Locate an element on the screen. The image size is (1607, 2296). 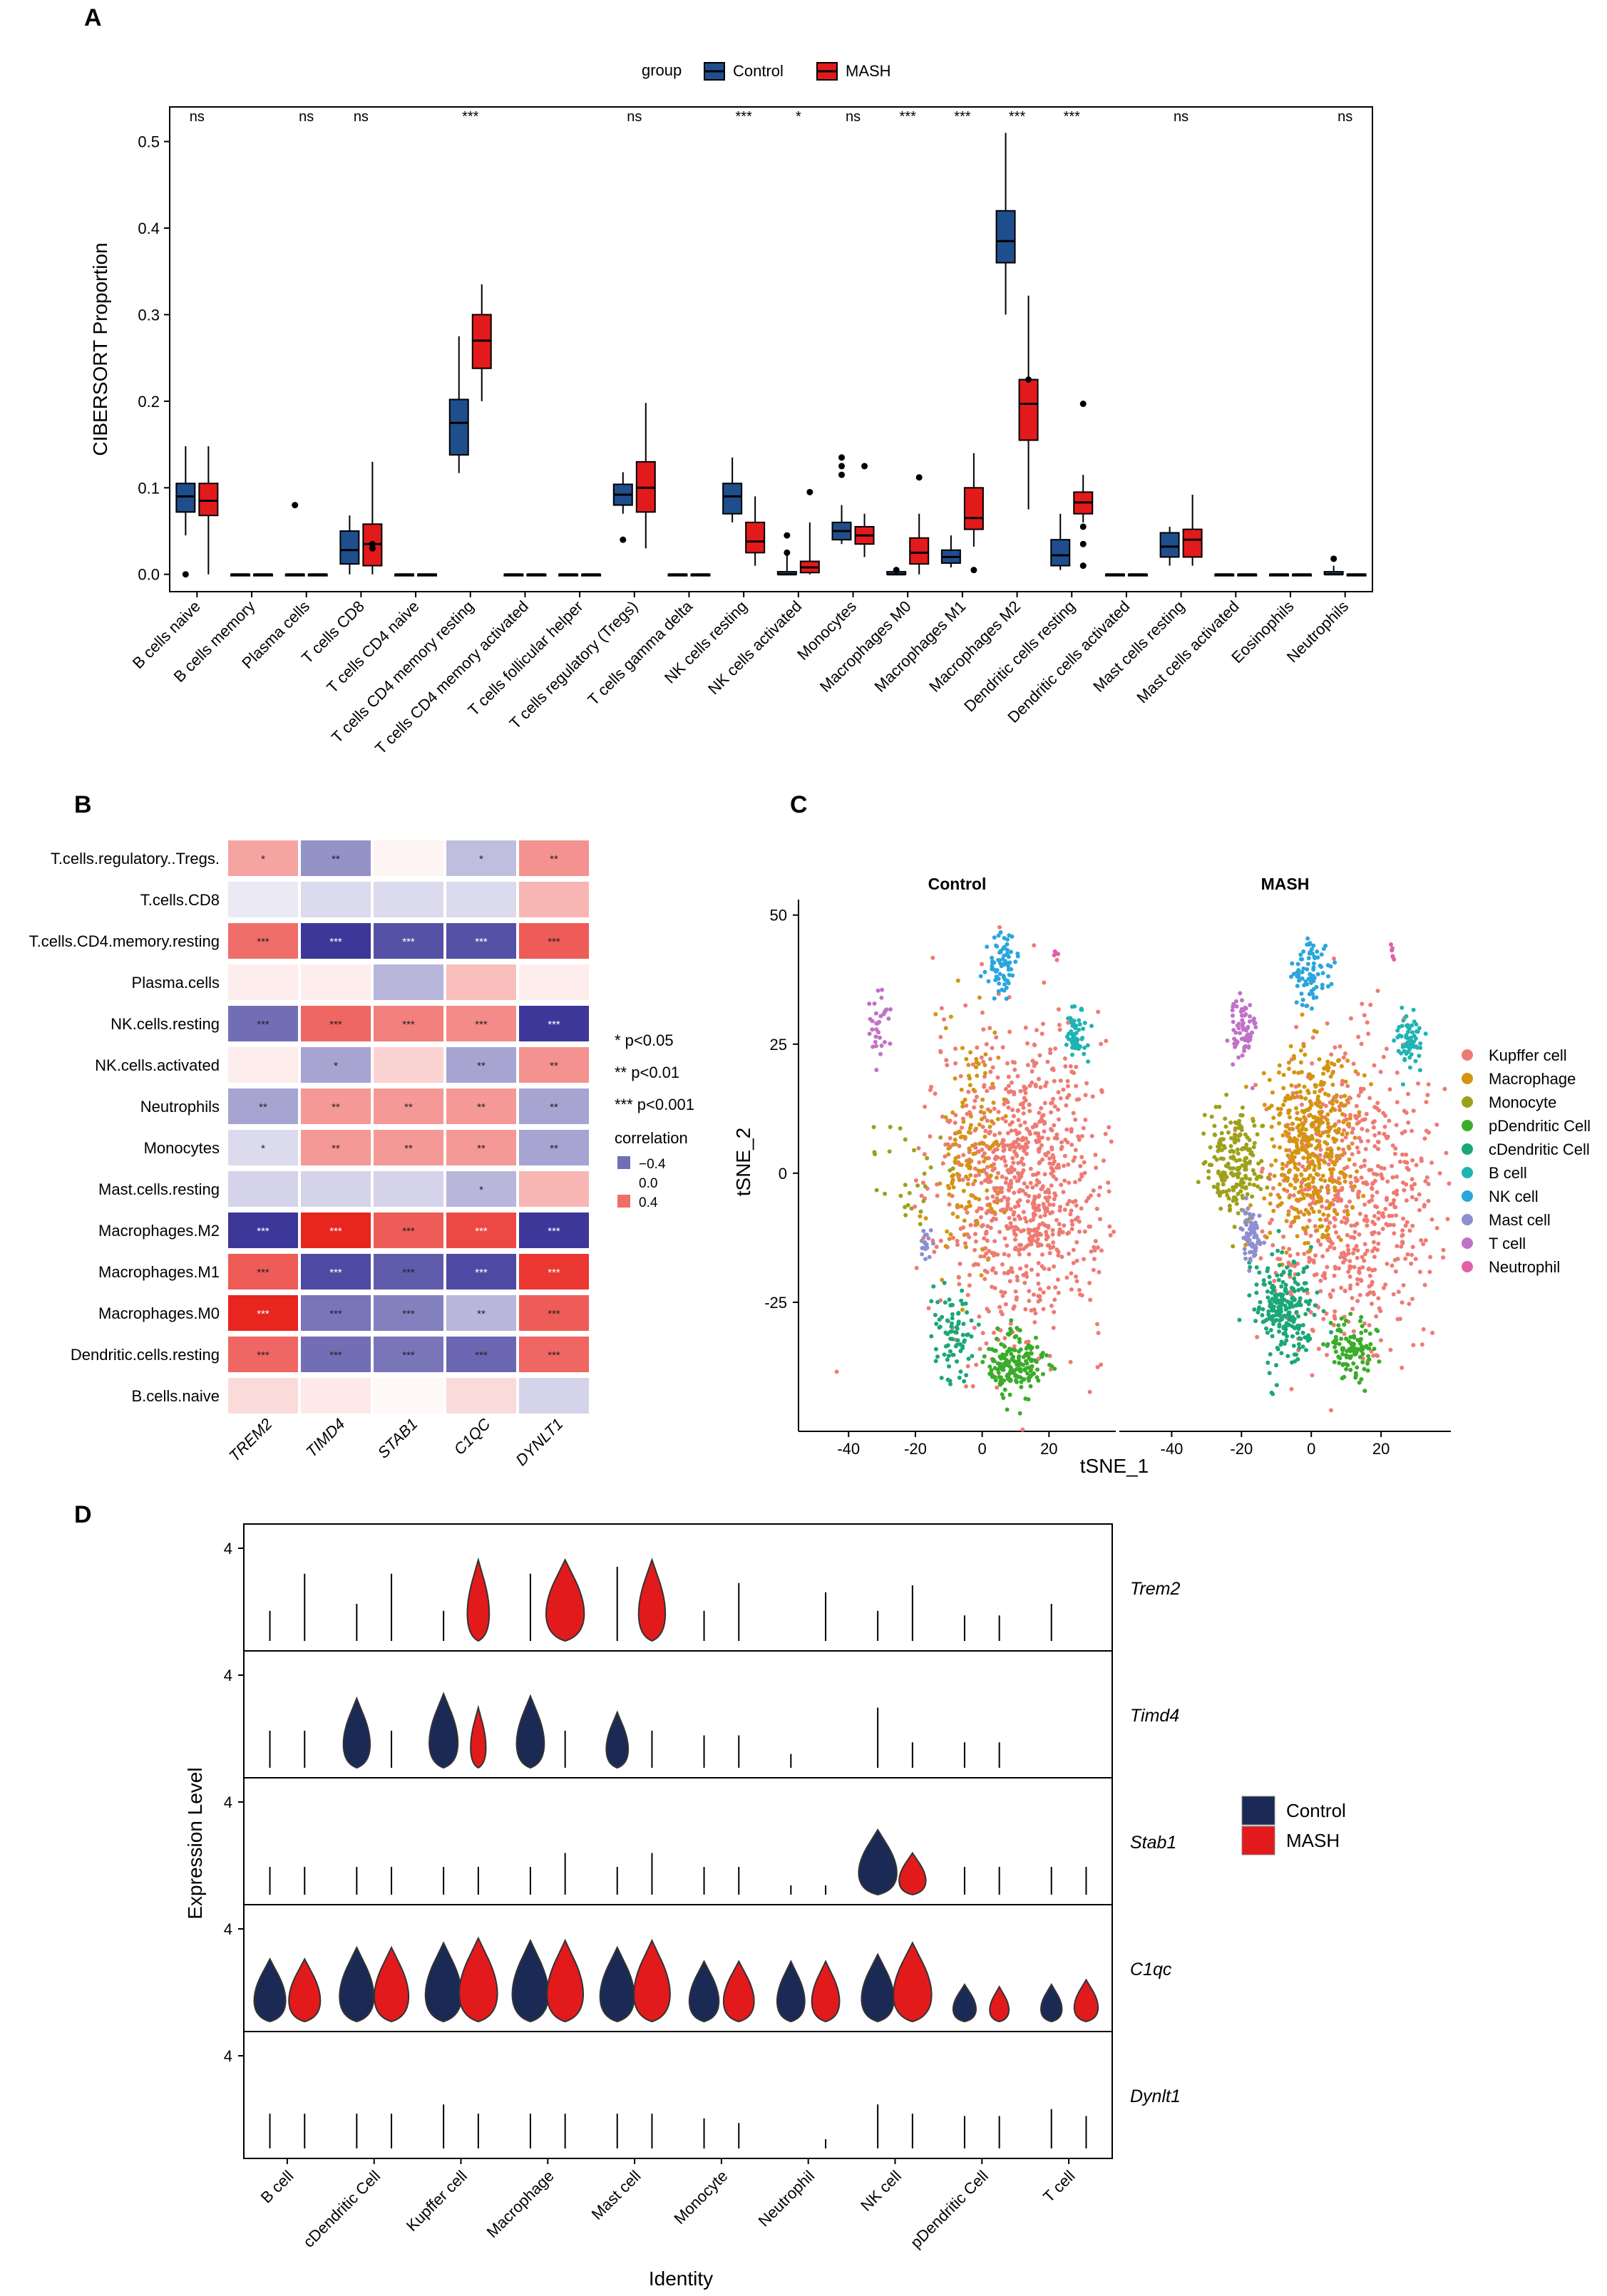
box-mash-t-cells-cd4-naive is located at coordinates (428, 575).